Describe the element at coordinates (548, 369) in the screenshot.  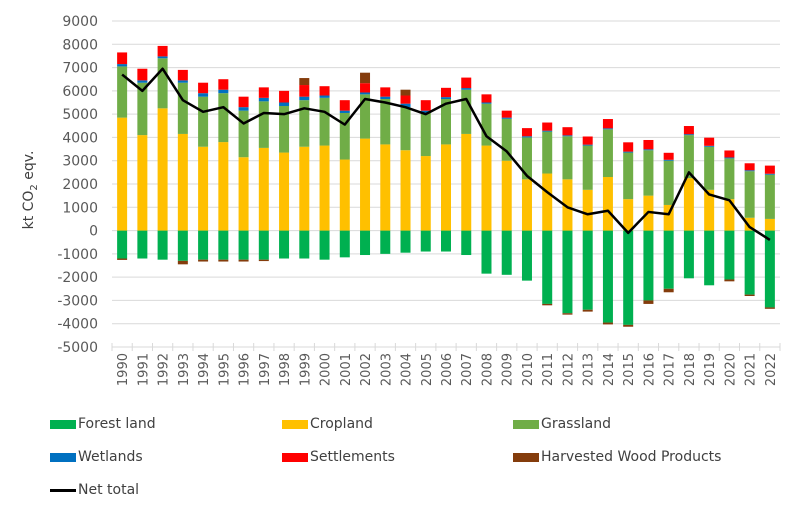
I see `x-tick-label: 2011` at that location.